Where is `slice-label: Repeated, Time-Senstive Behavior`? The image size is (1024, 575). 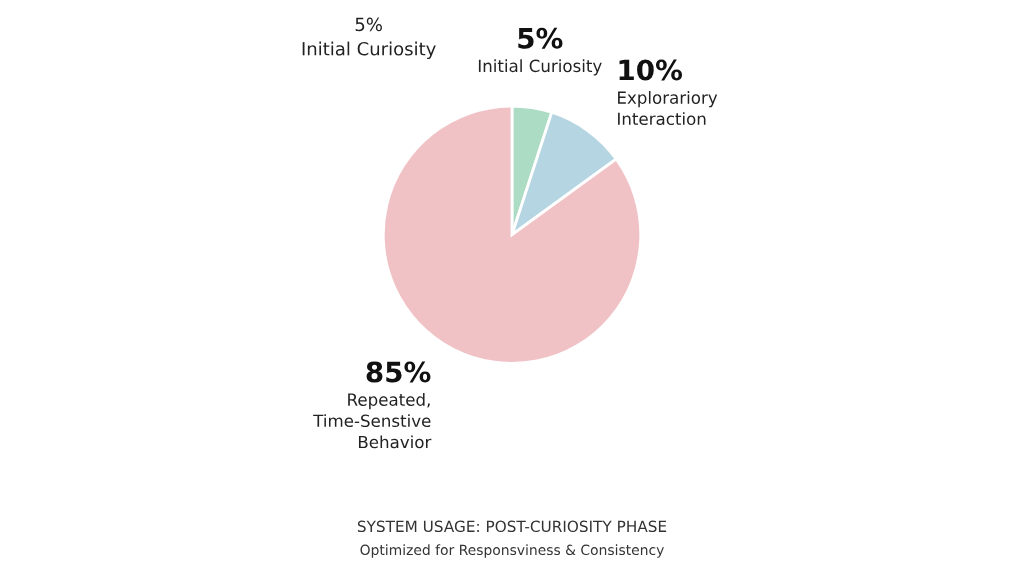 slice-label: Repeated, Time-Senstive Behavior is located at coordinates (372, 421).